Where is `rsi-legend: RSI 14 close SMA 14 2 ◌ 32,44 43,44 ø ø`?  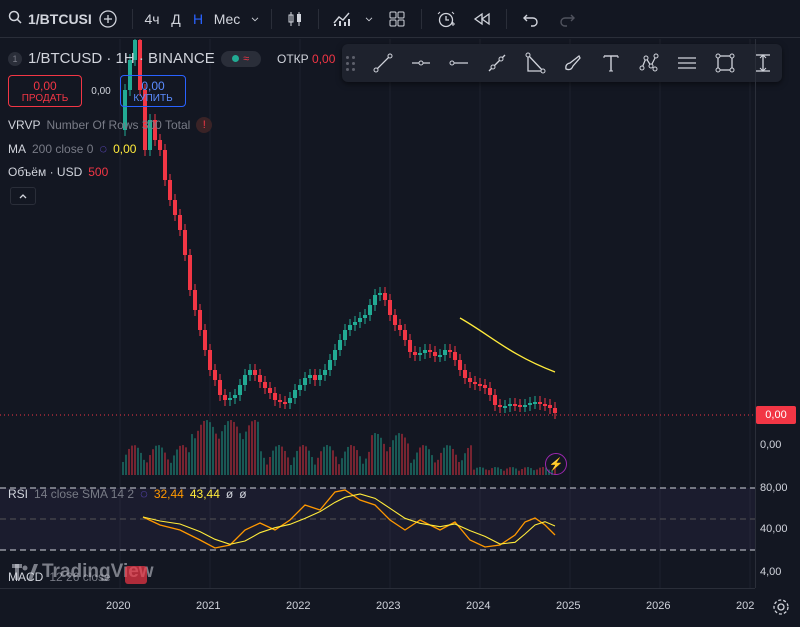
rsi-legend: RSI 14 close SMA 14 2 ◌ 32,44 43,44 ø ø is located at coordinates (127, 493).